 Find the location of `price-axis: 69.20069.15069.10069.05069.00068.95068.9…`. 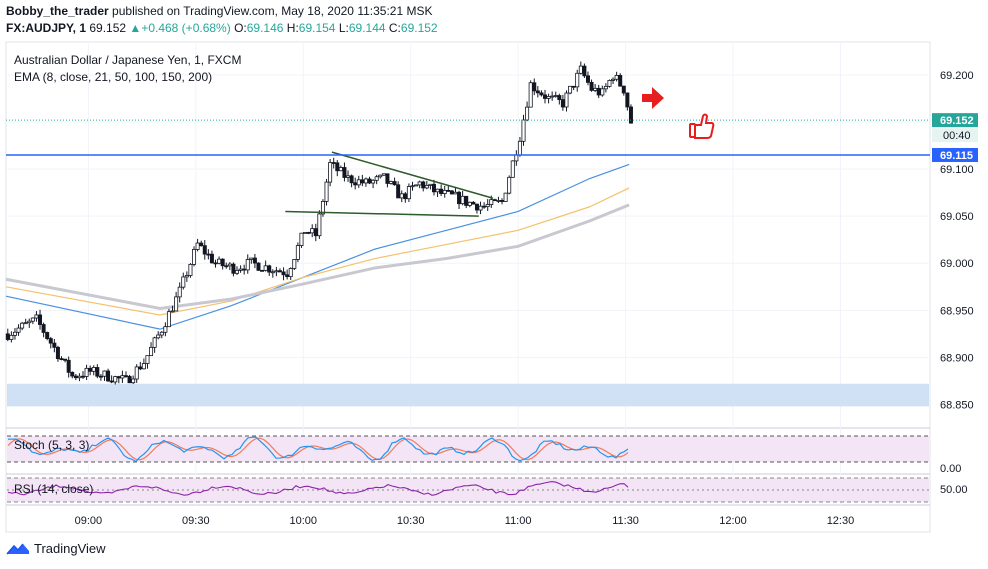

price-axis: 69.20069.15069.10069.05069.00068.95068.9… is located at coordinates (957, 241).